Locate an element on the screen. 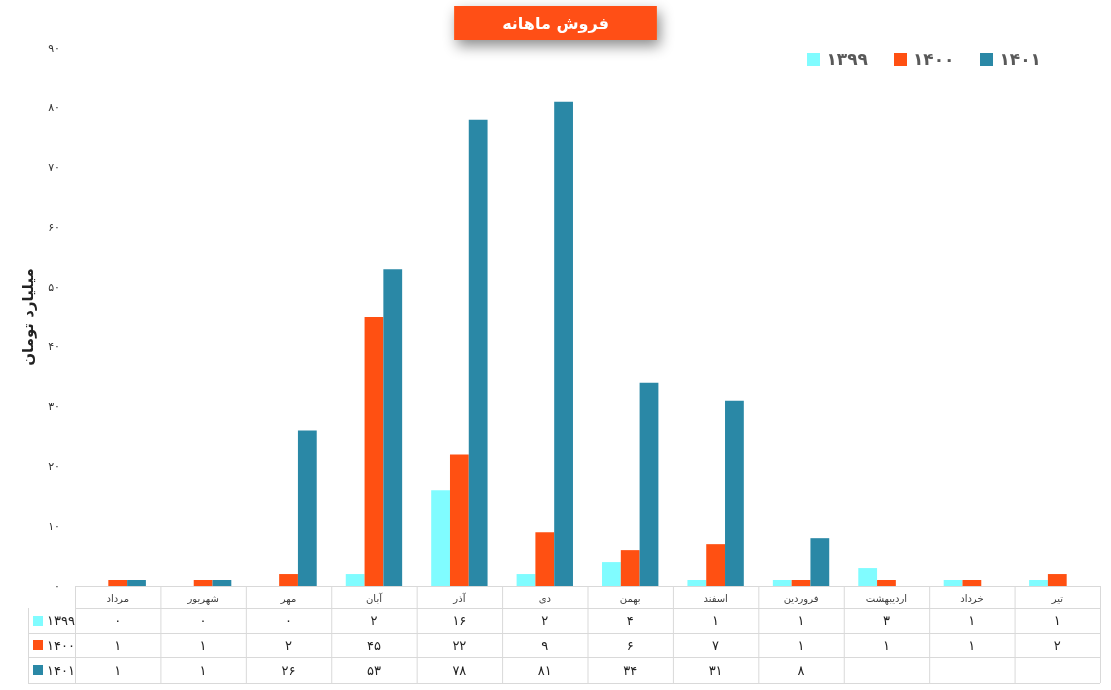  y-axis-title: میلیارد تومان is located at coordinates (27, 317).